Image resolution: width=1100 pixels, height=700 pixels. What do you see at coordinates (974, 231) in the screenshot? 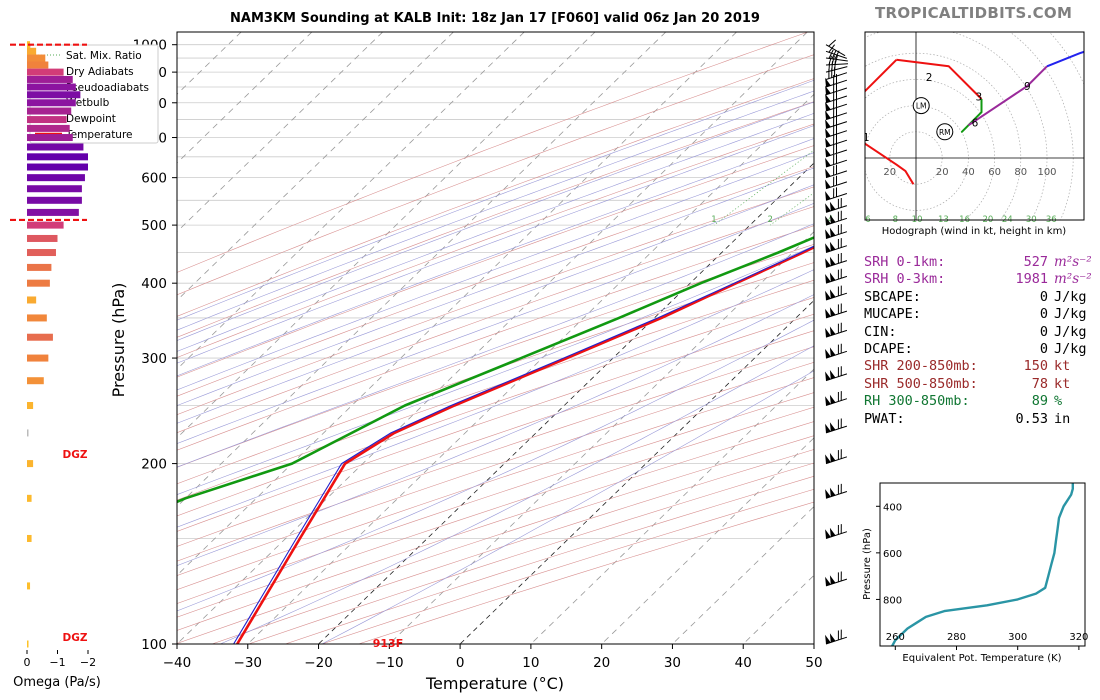
I see `hodograph-caption: Hodograph (wind in kt, height in km)` at bounding box center [974, 231].